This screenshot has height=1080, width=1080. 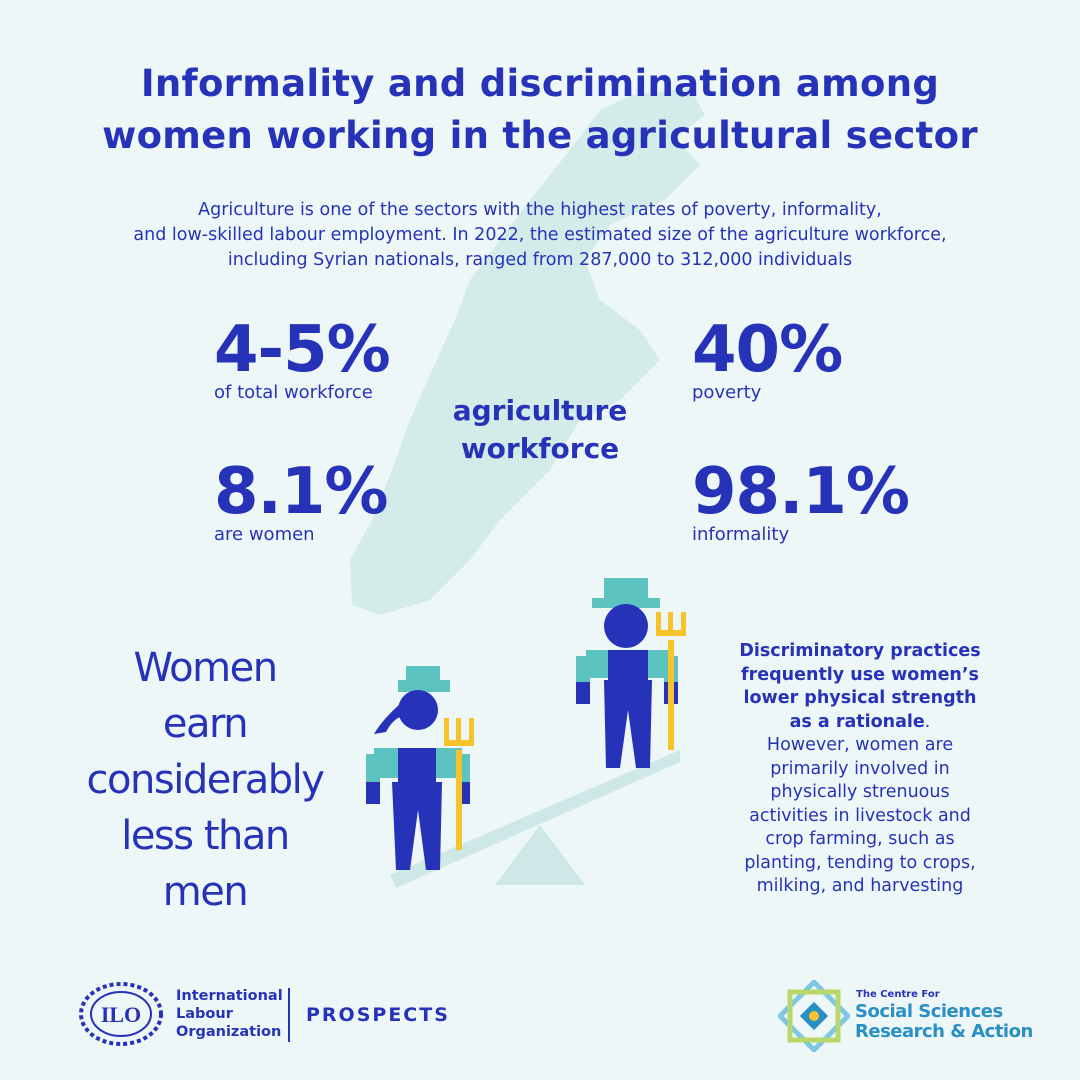 I want to click on agriculture-workforce-label: agriculture workforce, so click(x=540, y=430).